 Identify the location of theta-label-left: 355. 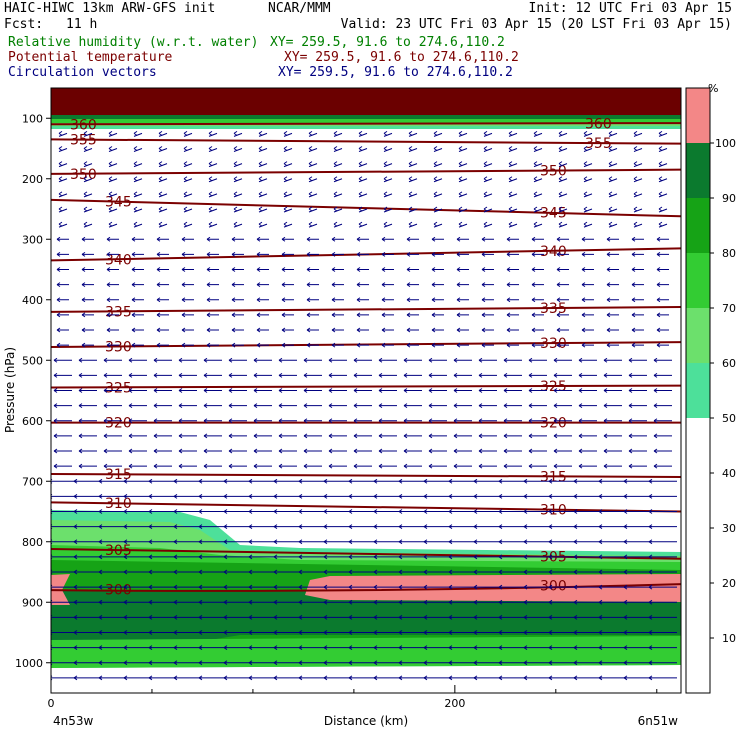
(83, 141).